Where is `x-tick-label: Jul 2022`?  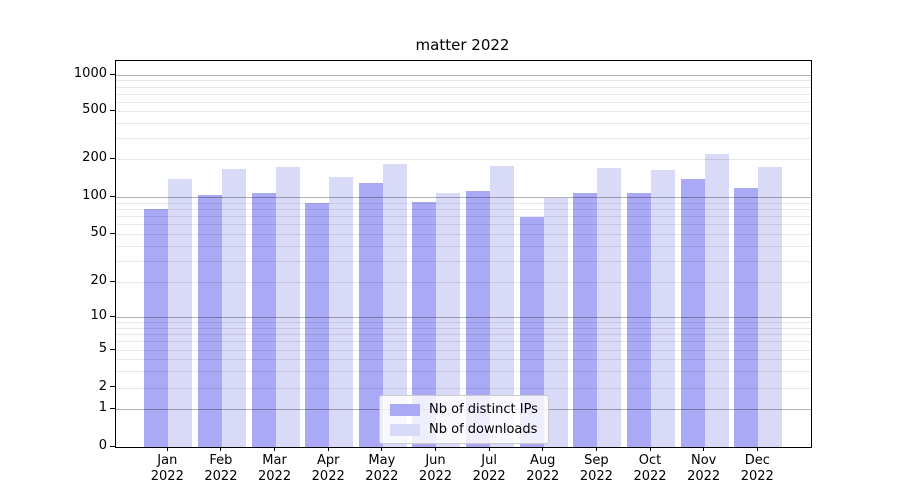 x-tick-label: Jul 2022 is located at coordinates (489, 468).